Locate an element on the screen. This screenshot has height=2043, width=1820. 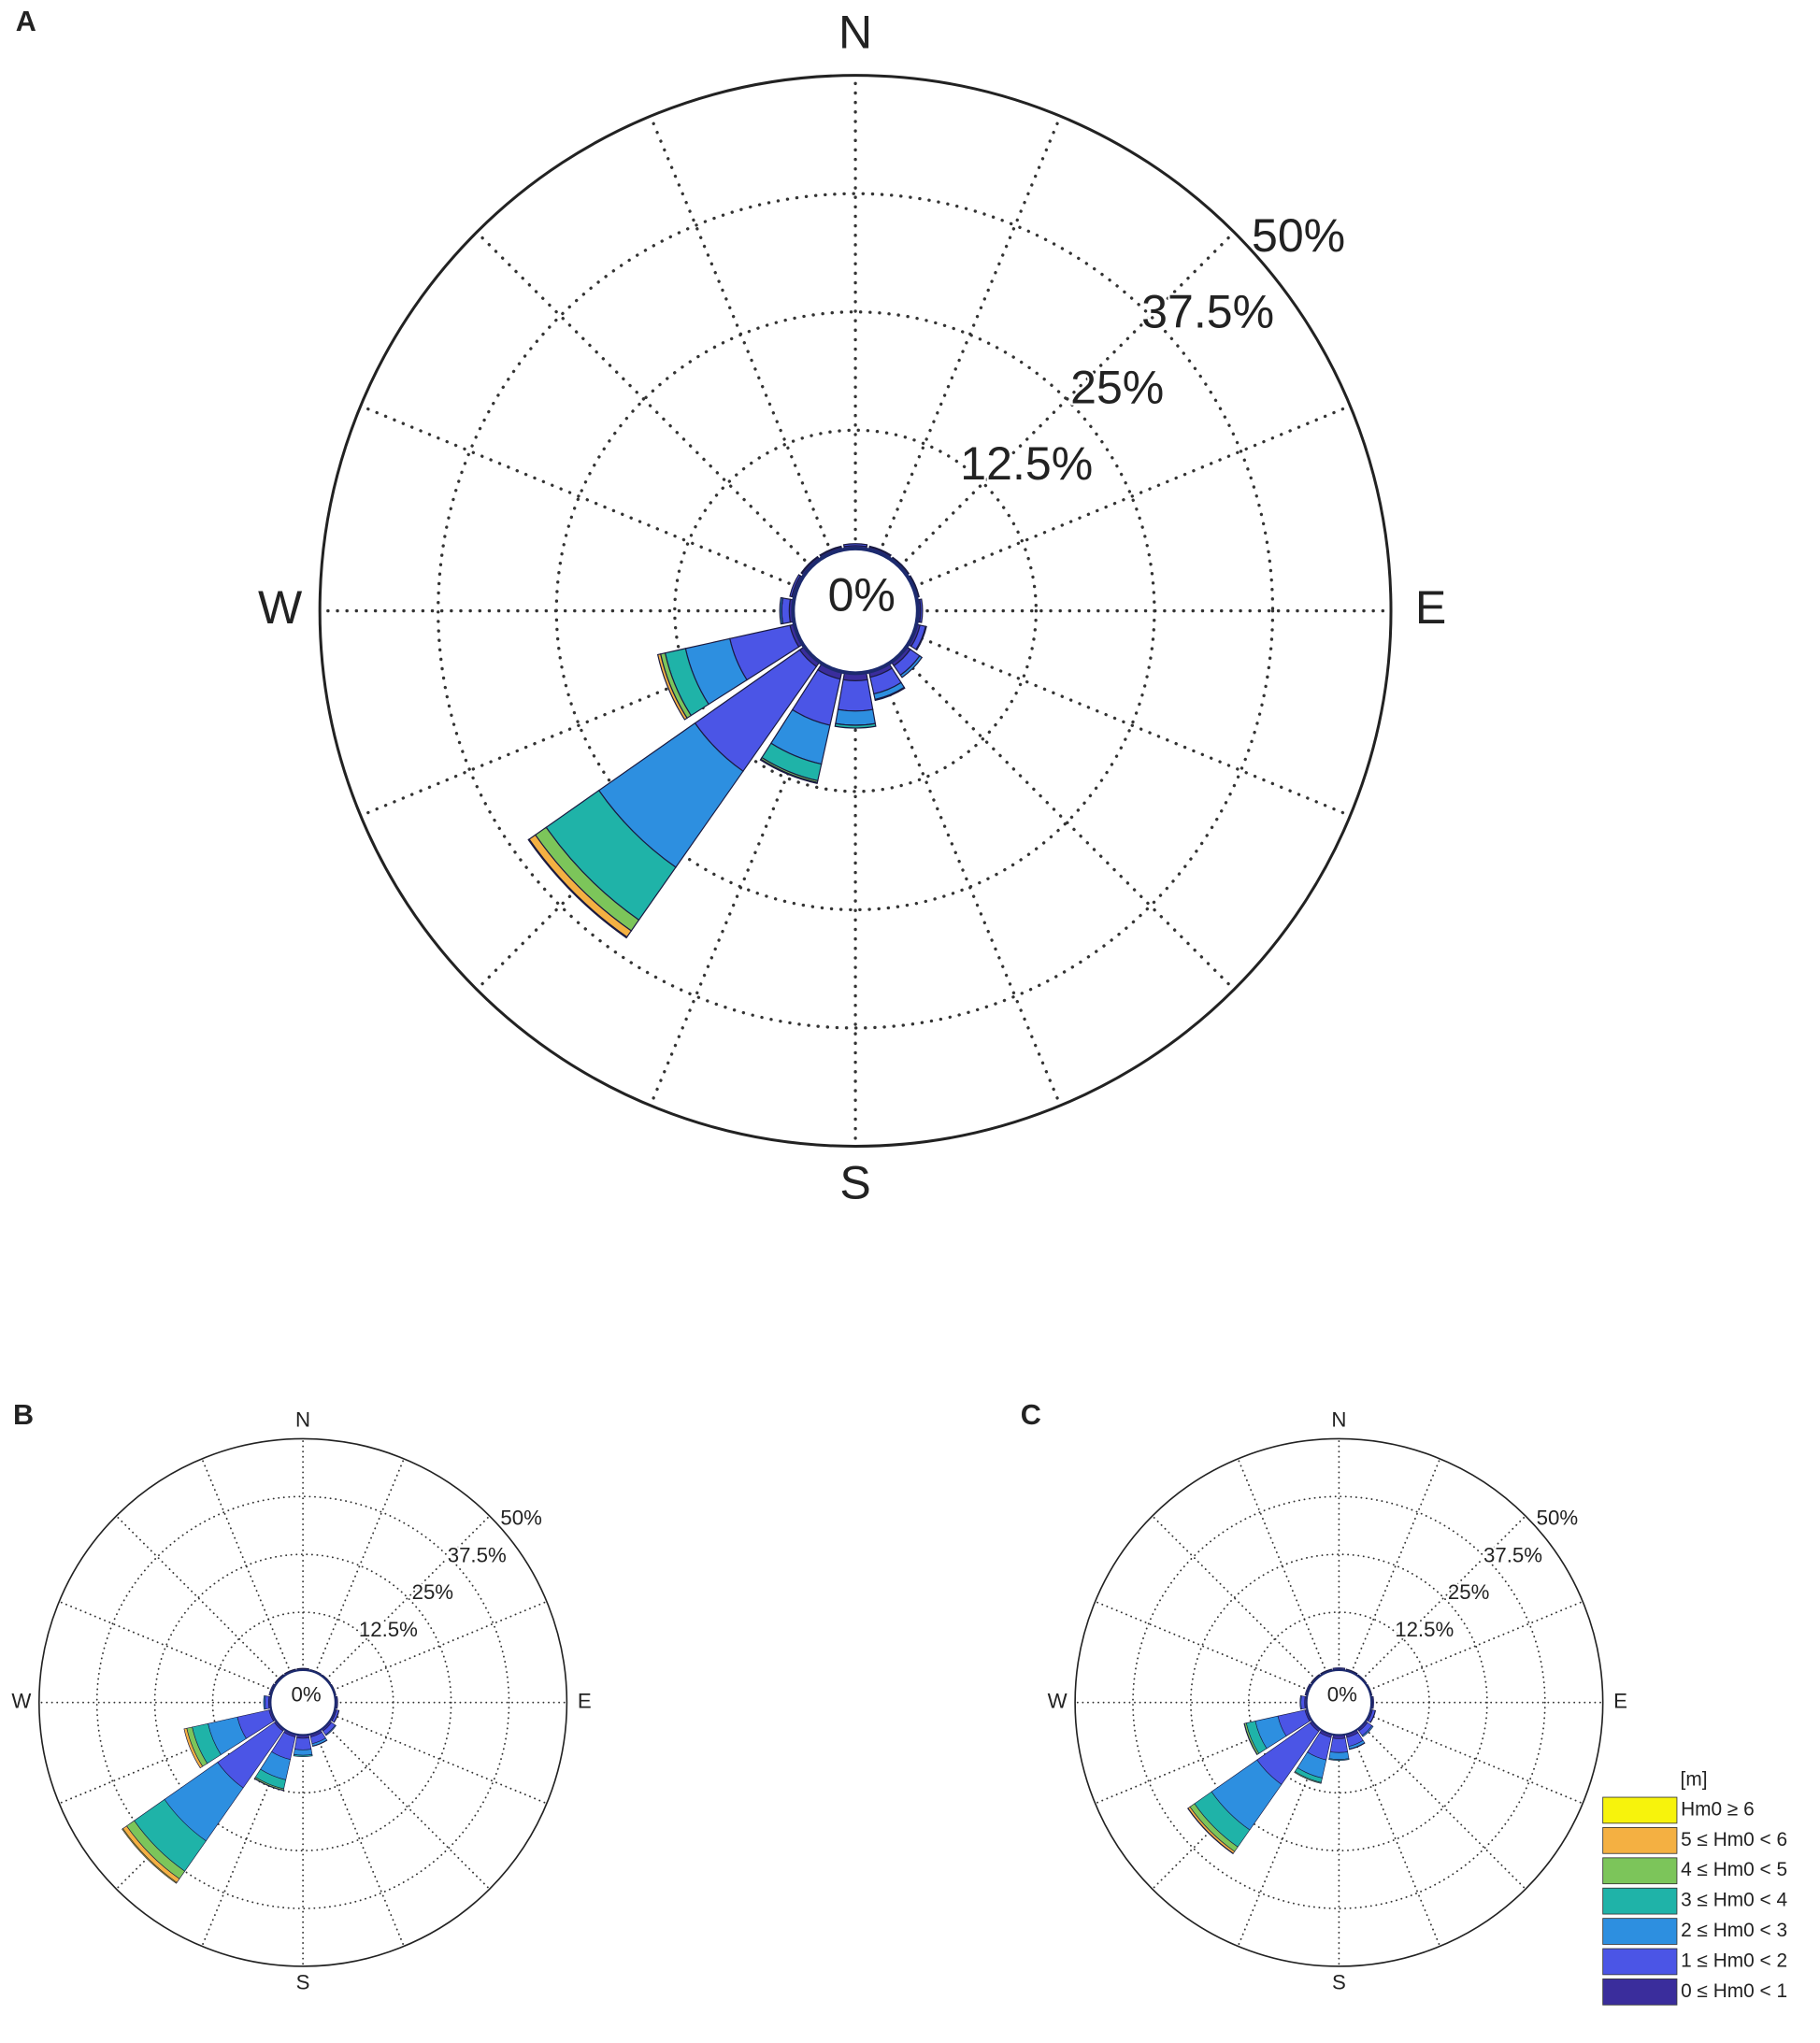
legend-label: 0 ≤ Hm0 < 1 is located at coordinates (1734, 1991).